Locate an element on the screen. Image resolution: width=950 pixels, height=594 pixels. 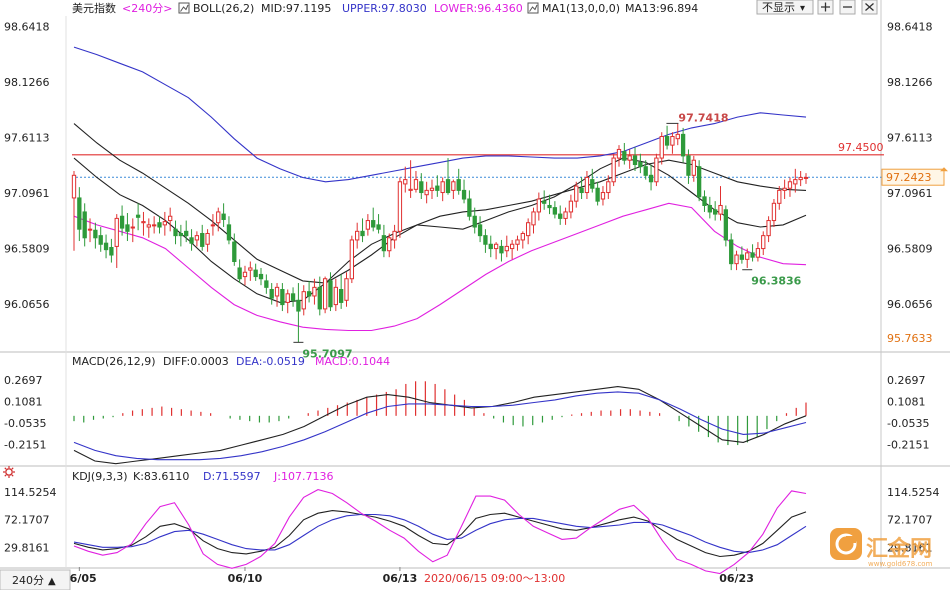
zoom-in-button is located at coordinates (825, 7).